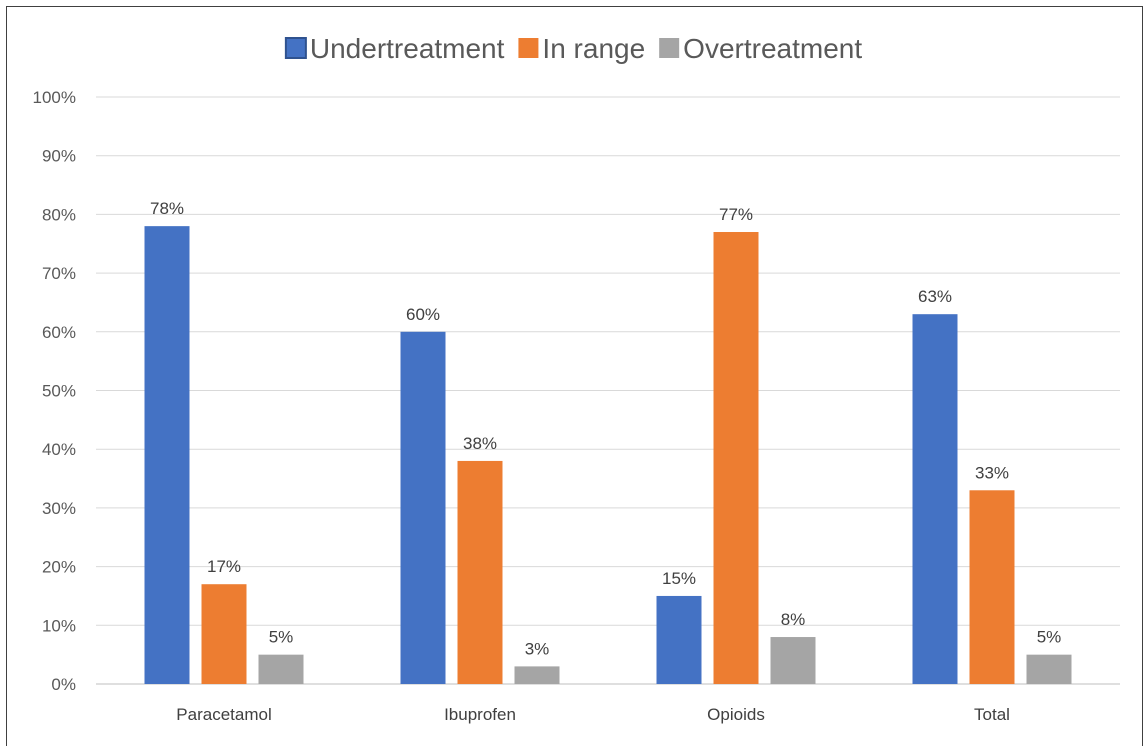 The image size is (1148, 746). I want to click on legend-swatch-in-range, so click(528, 48).